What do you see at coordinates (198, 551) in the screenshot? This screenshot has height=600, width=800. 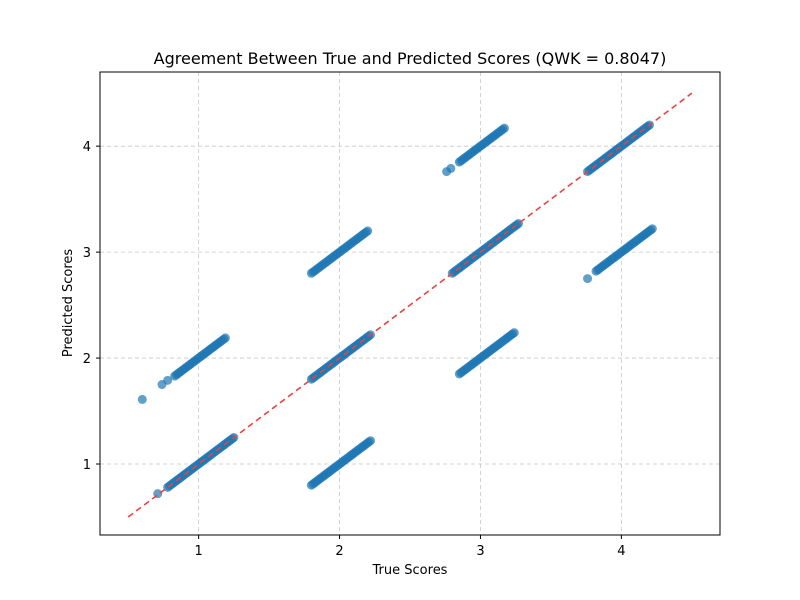 I see `x-tick-label: 1` at bounding box center [198, 551].